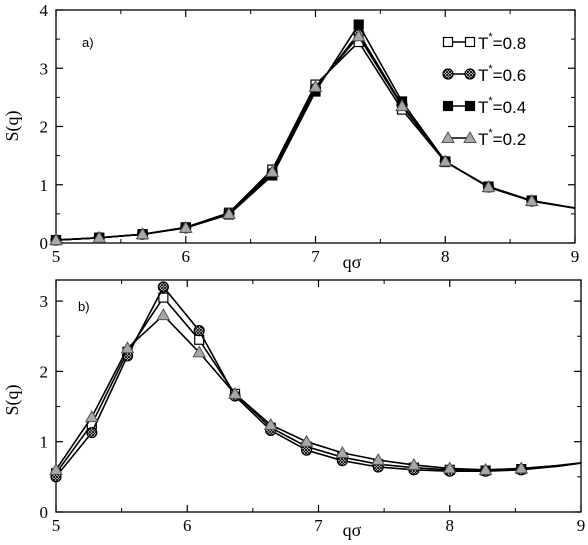 The height and width of the screenshot is (545, 588). I want to click on y-tick-label: 4, so click(44, 10).